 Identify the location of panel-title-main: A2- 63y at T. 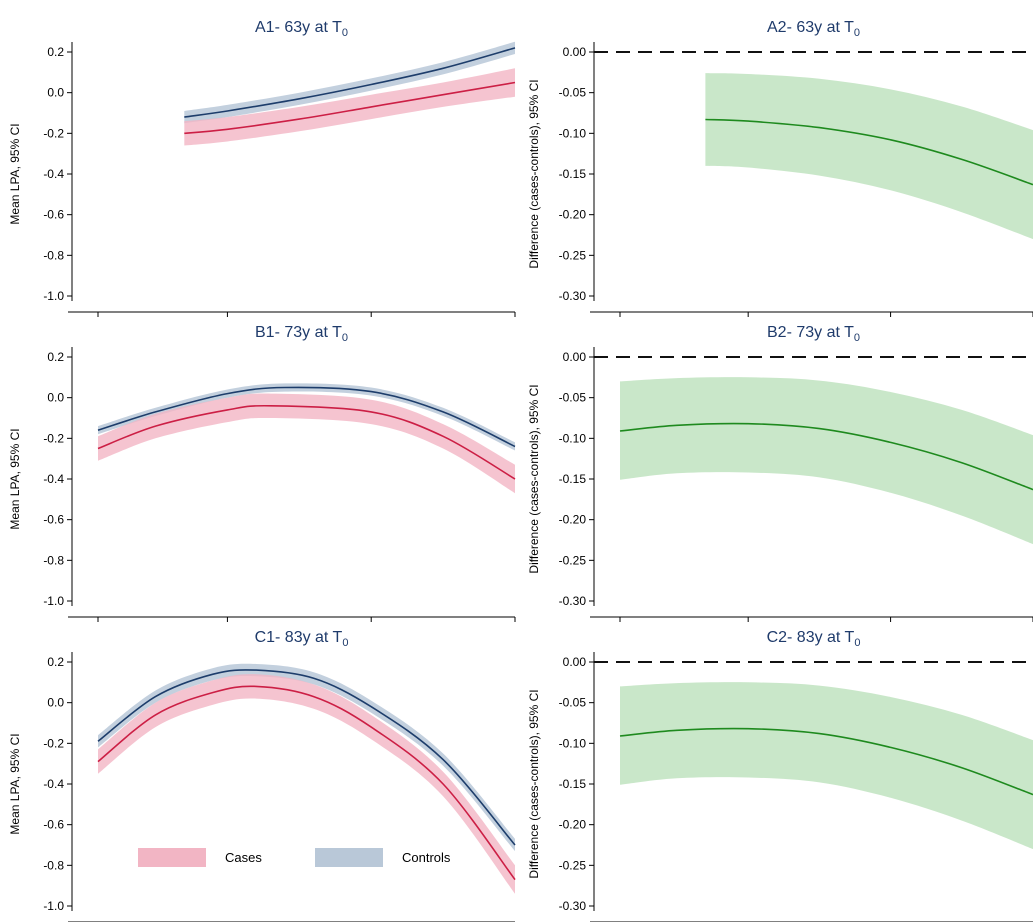
(810, 27).